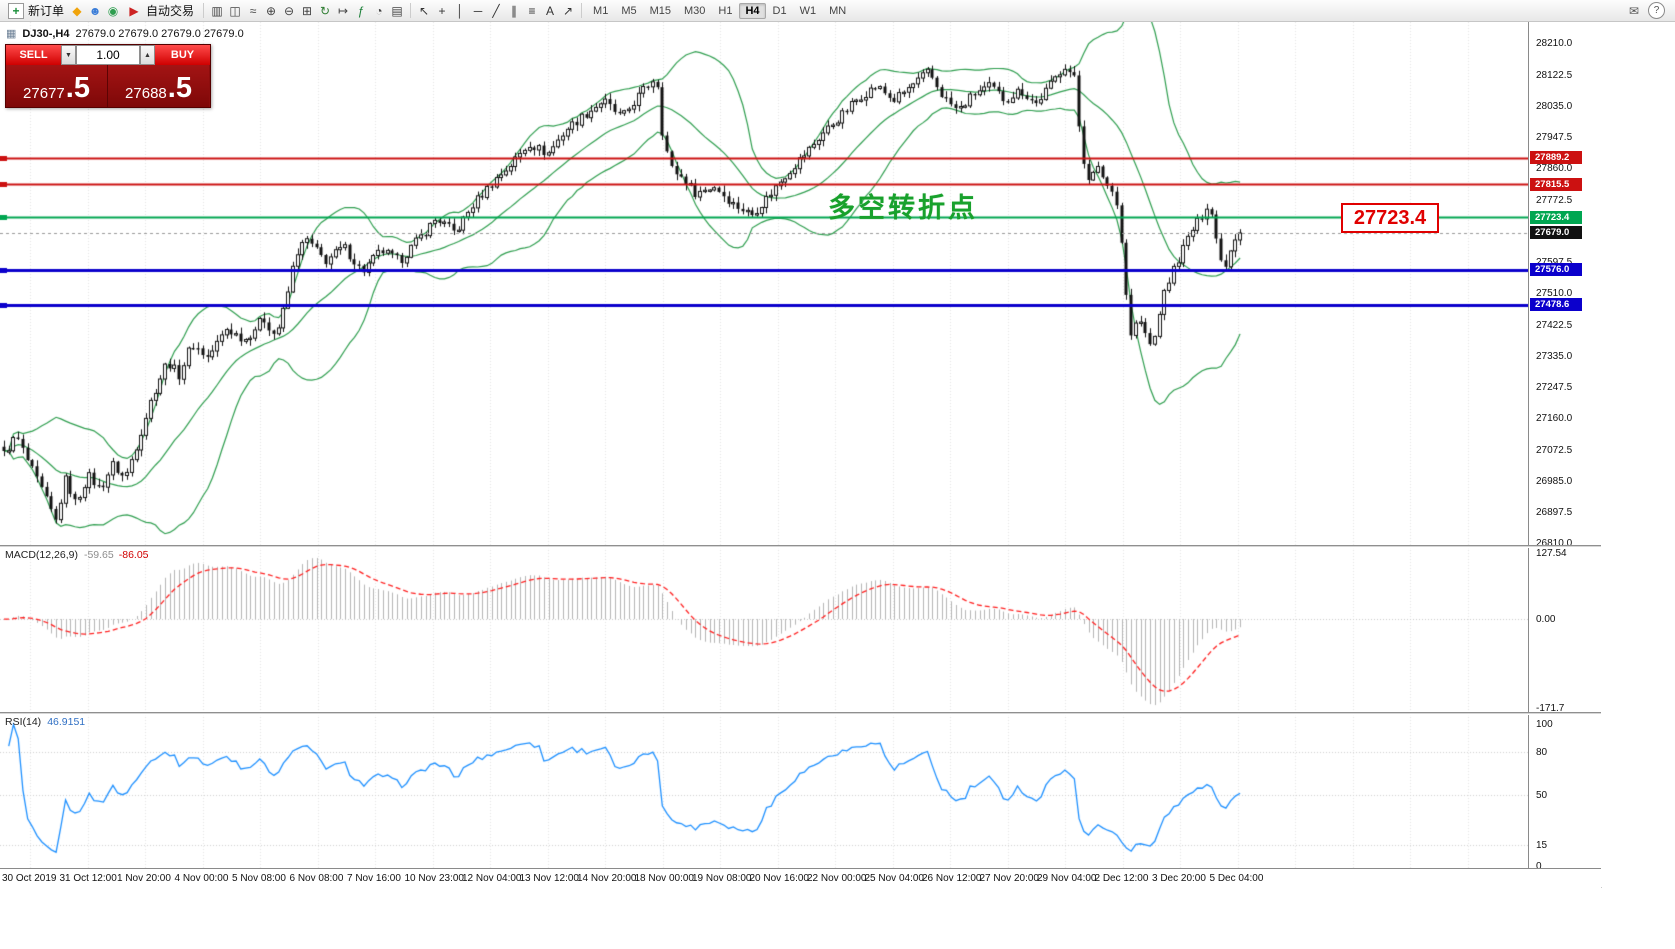  What do you see at coordinates (33, 55) in the screenshot?
I see `sell-button: SELL` at bounding box center [33, 55].